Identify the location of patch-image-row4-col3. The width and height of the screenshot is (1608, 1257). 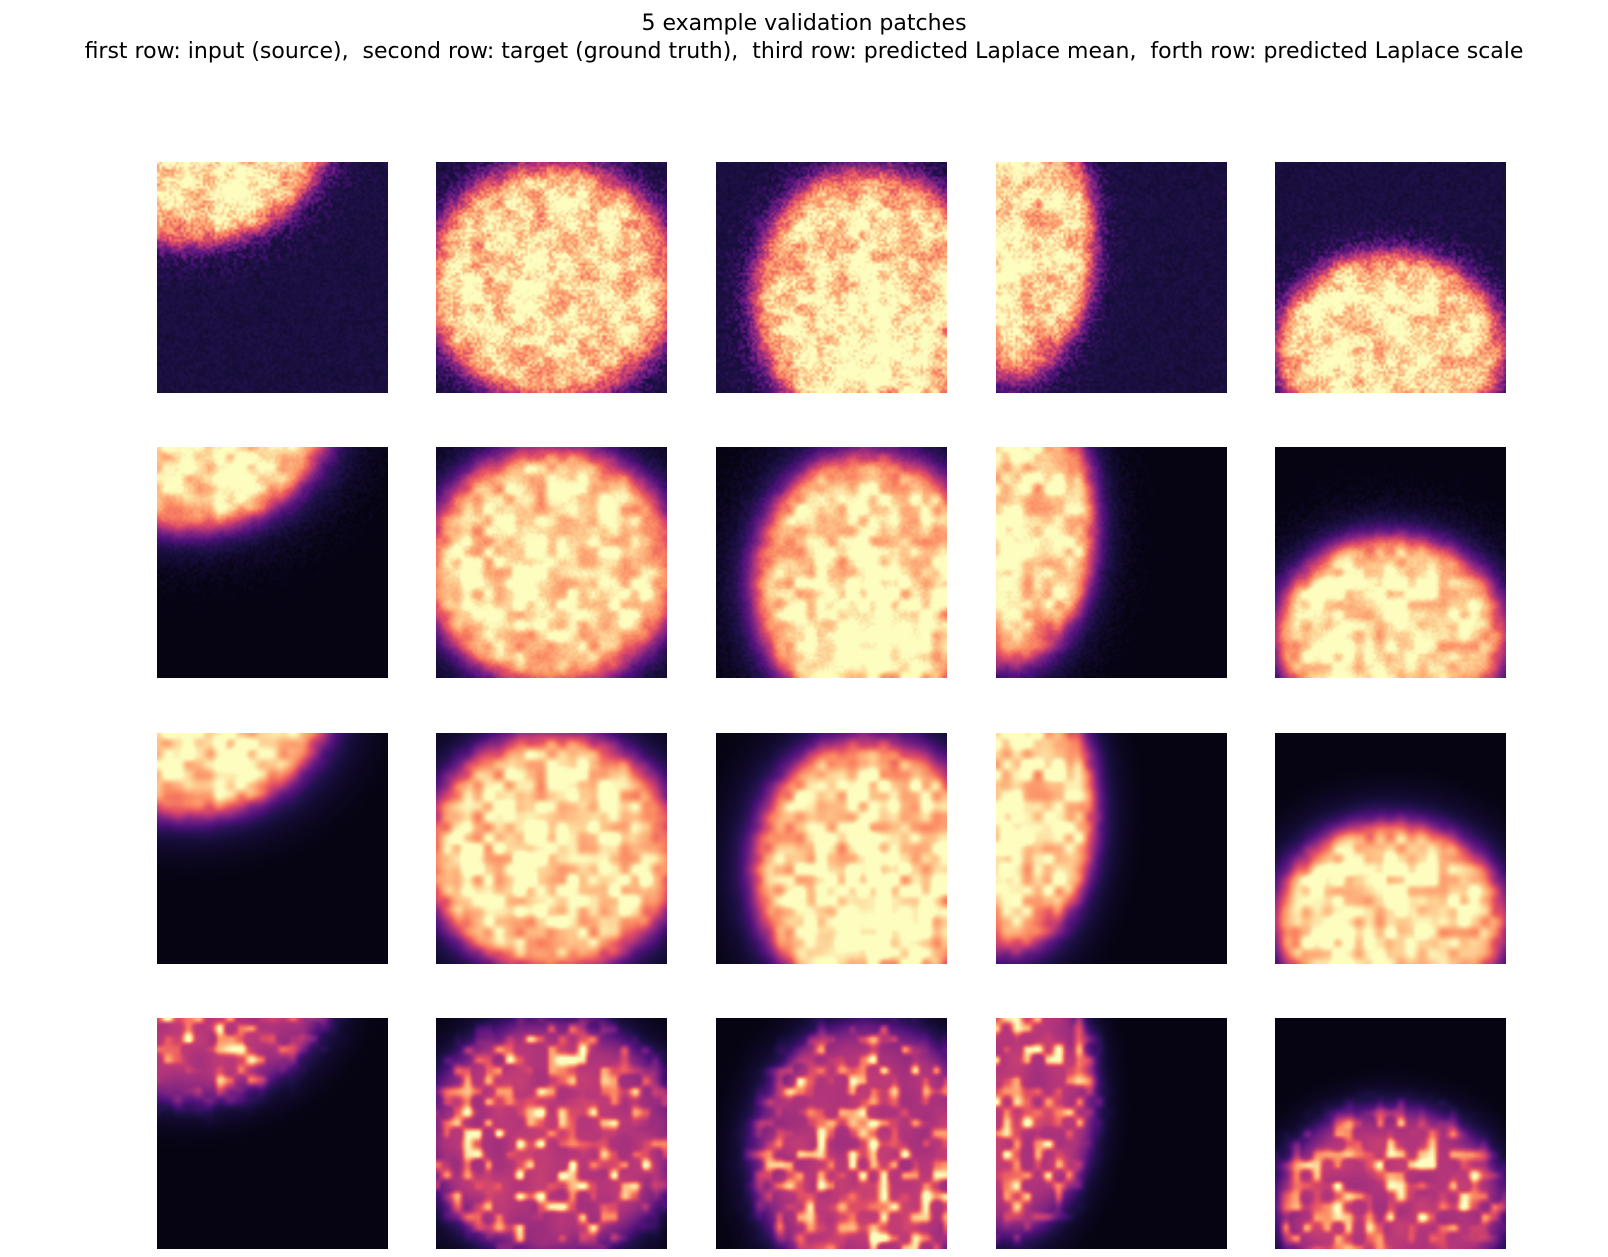
(831, 1133).